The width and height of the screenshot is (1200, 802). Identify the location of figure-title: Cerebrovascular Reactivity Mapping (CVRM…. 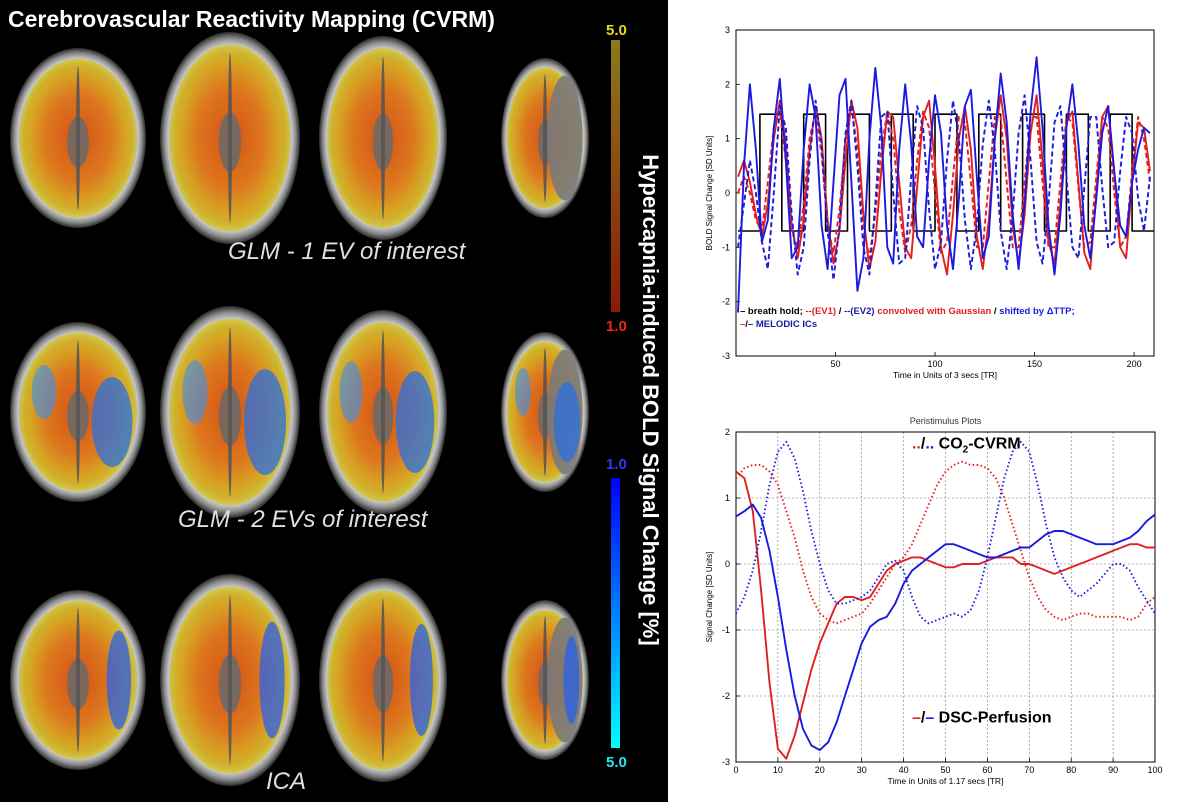
(251, 19).